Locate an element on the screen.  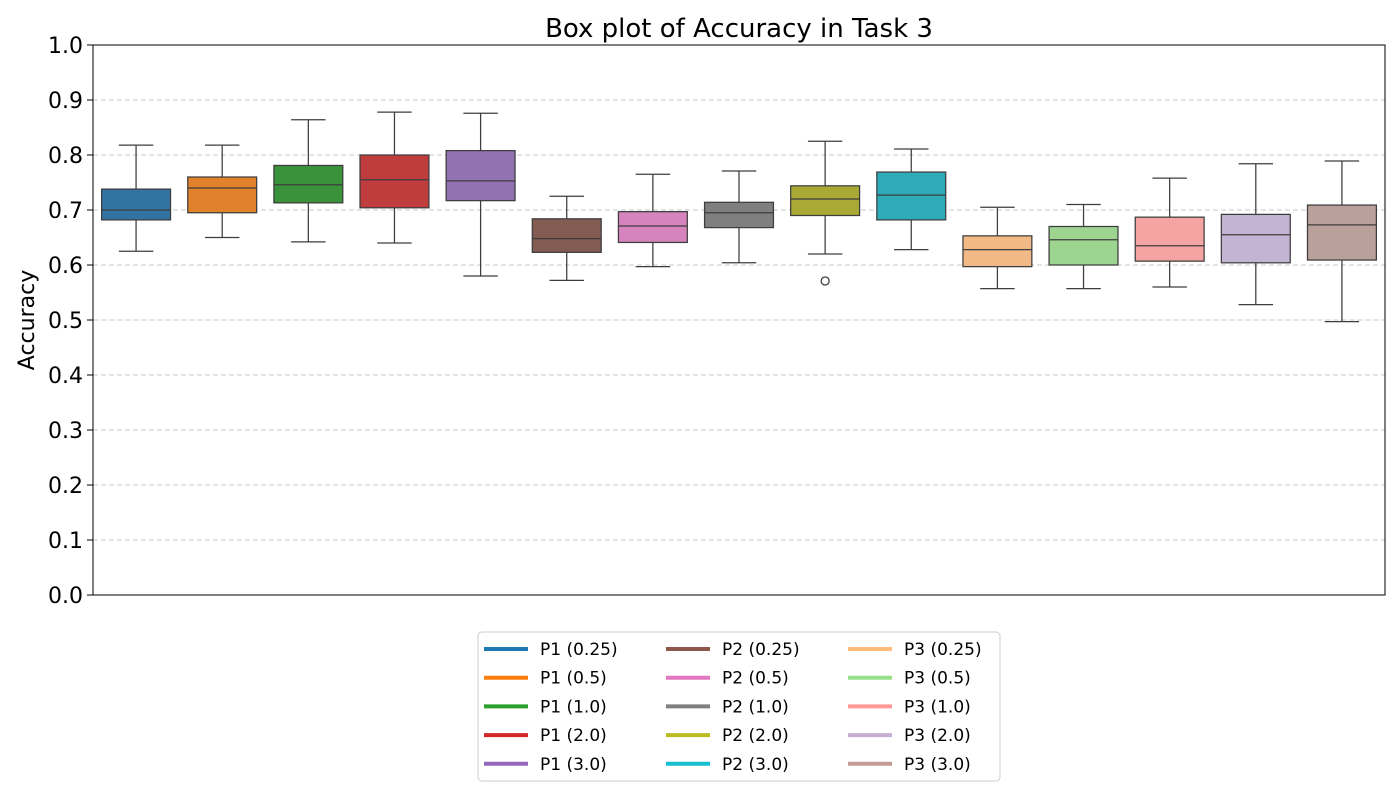
y-axis-ticks: 0.0 0.1 0.2 0.3 0.4 0.5 0.6 0.7 0.8 0.9 1.0 is located at coordinates (70, 321).